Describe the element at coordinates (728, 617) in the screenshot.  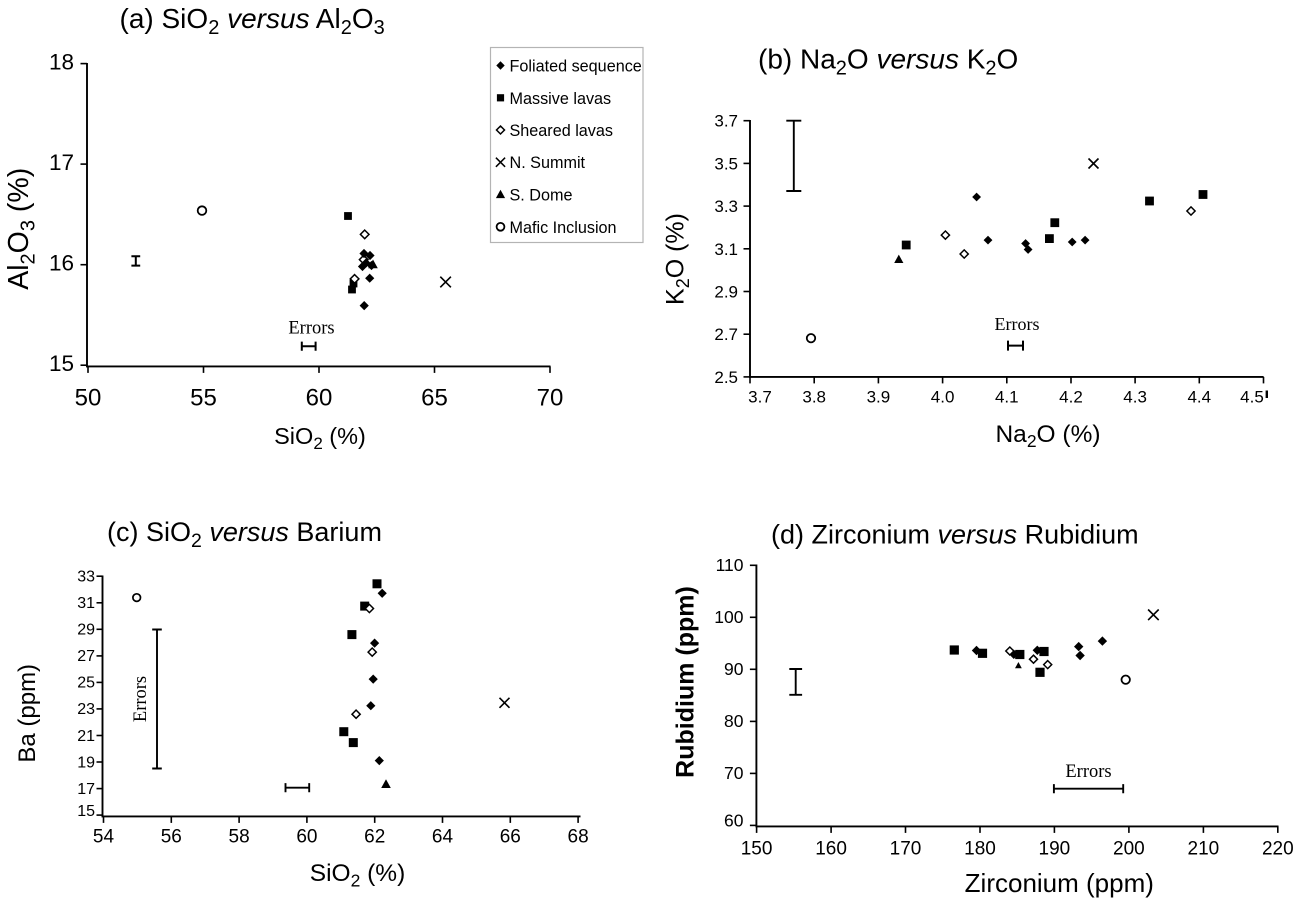
I see `svg-text: 100` at that location.